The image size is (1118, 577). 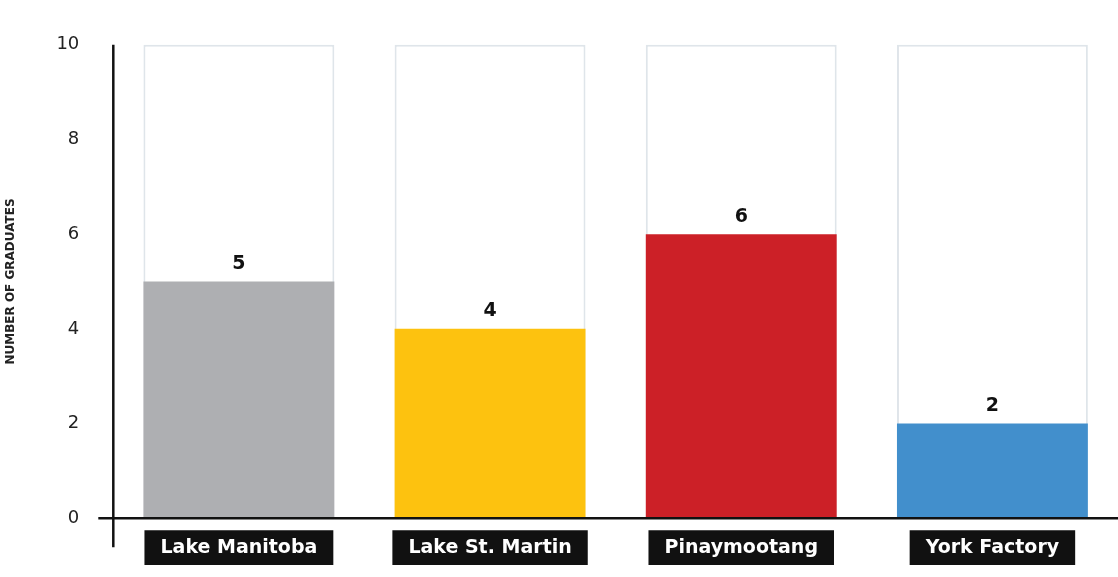 What do you see at coordinates (992, 545) in the screenshot?
I see `x-tick-label: York Factory` at bounding box center [992, 545].